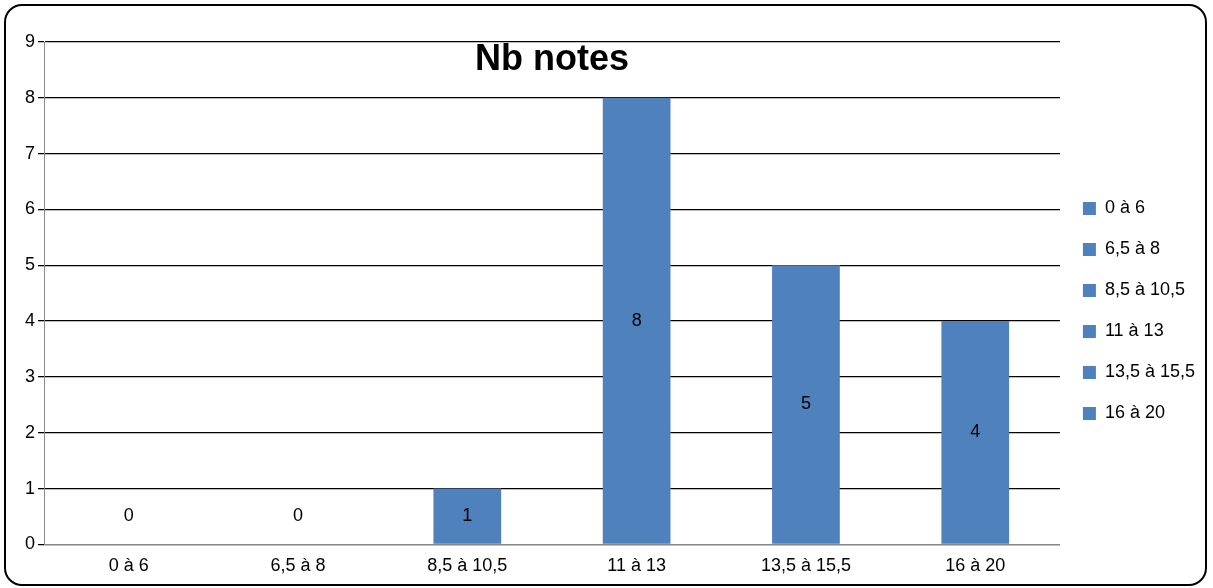 The image size is (1213, 588). What do you see at coordinates (1150, 371) in the screenshot?
I see `legend-label: 13,5 à 15,5` at bounding box center [1150, 371].